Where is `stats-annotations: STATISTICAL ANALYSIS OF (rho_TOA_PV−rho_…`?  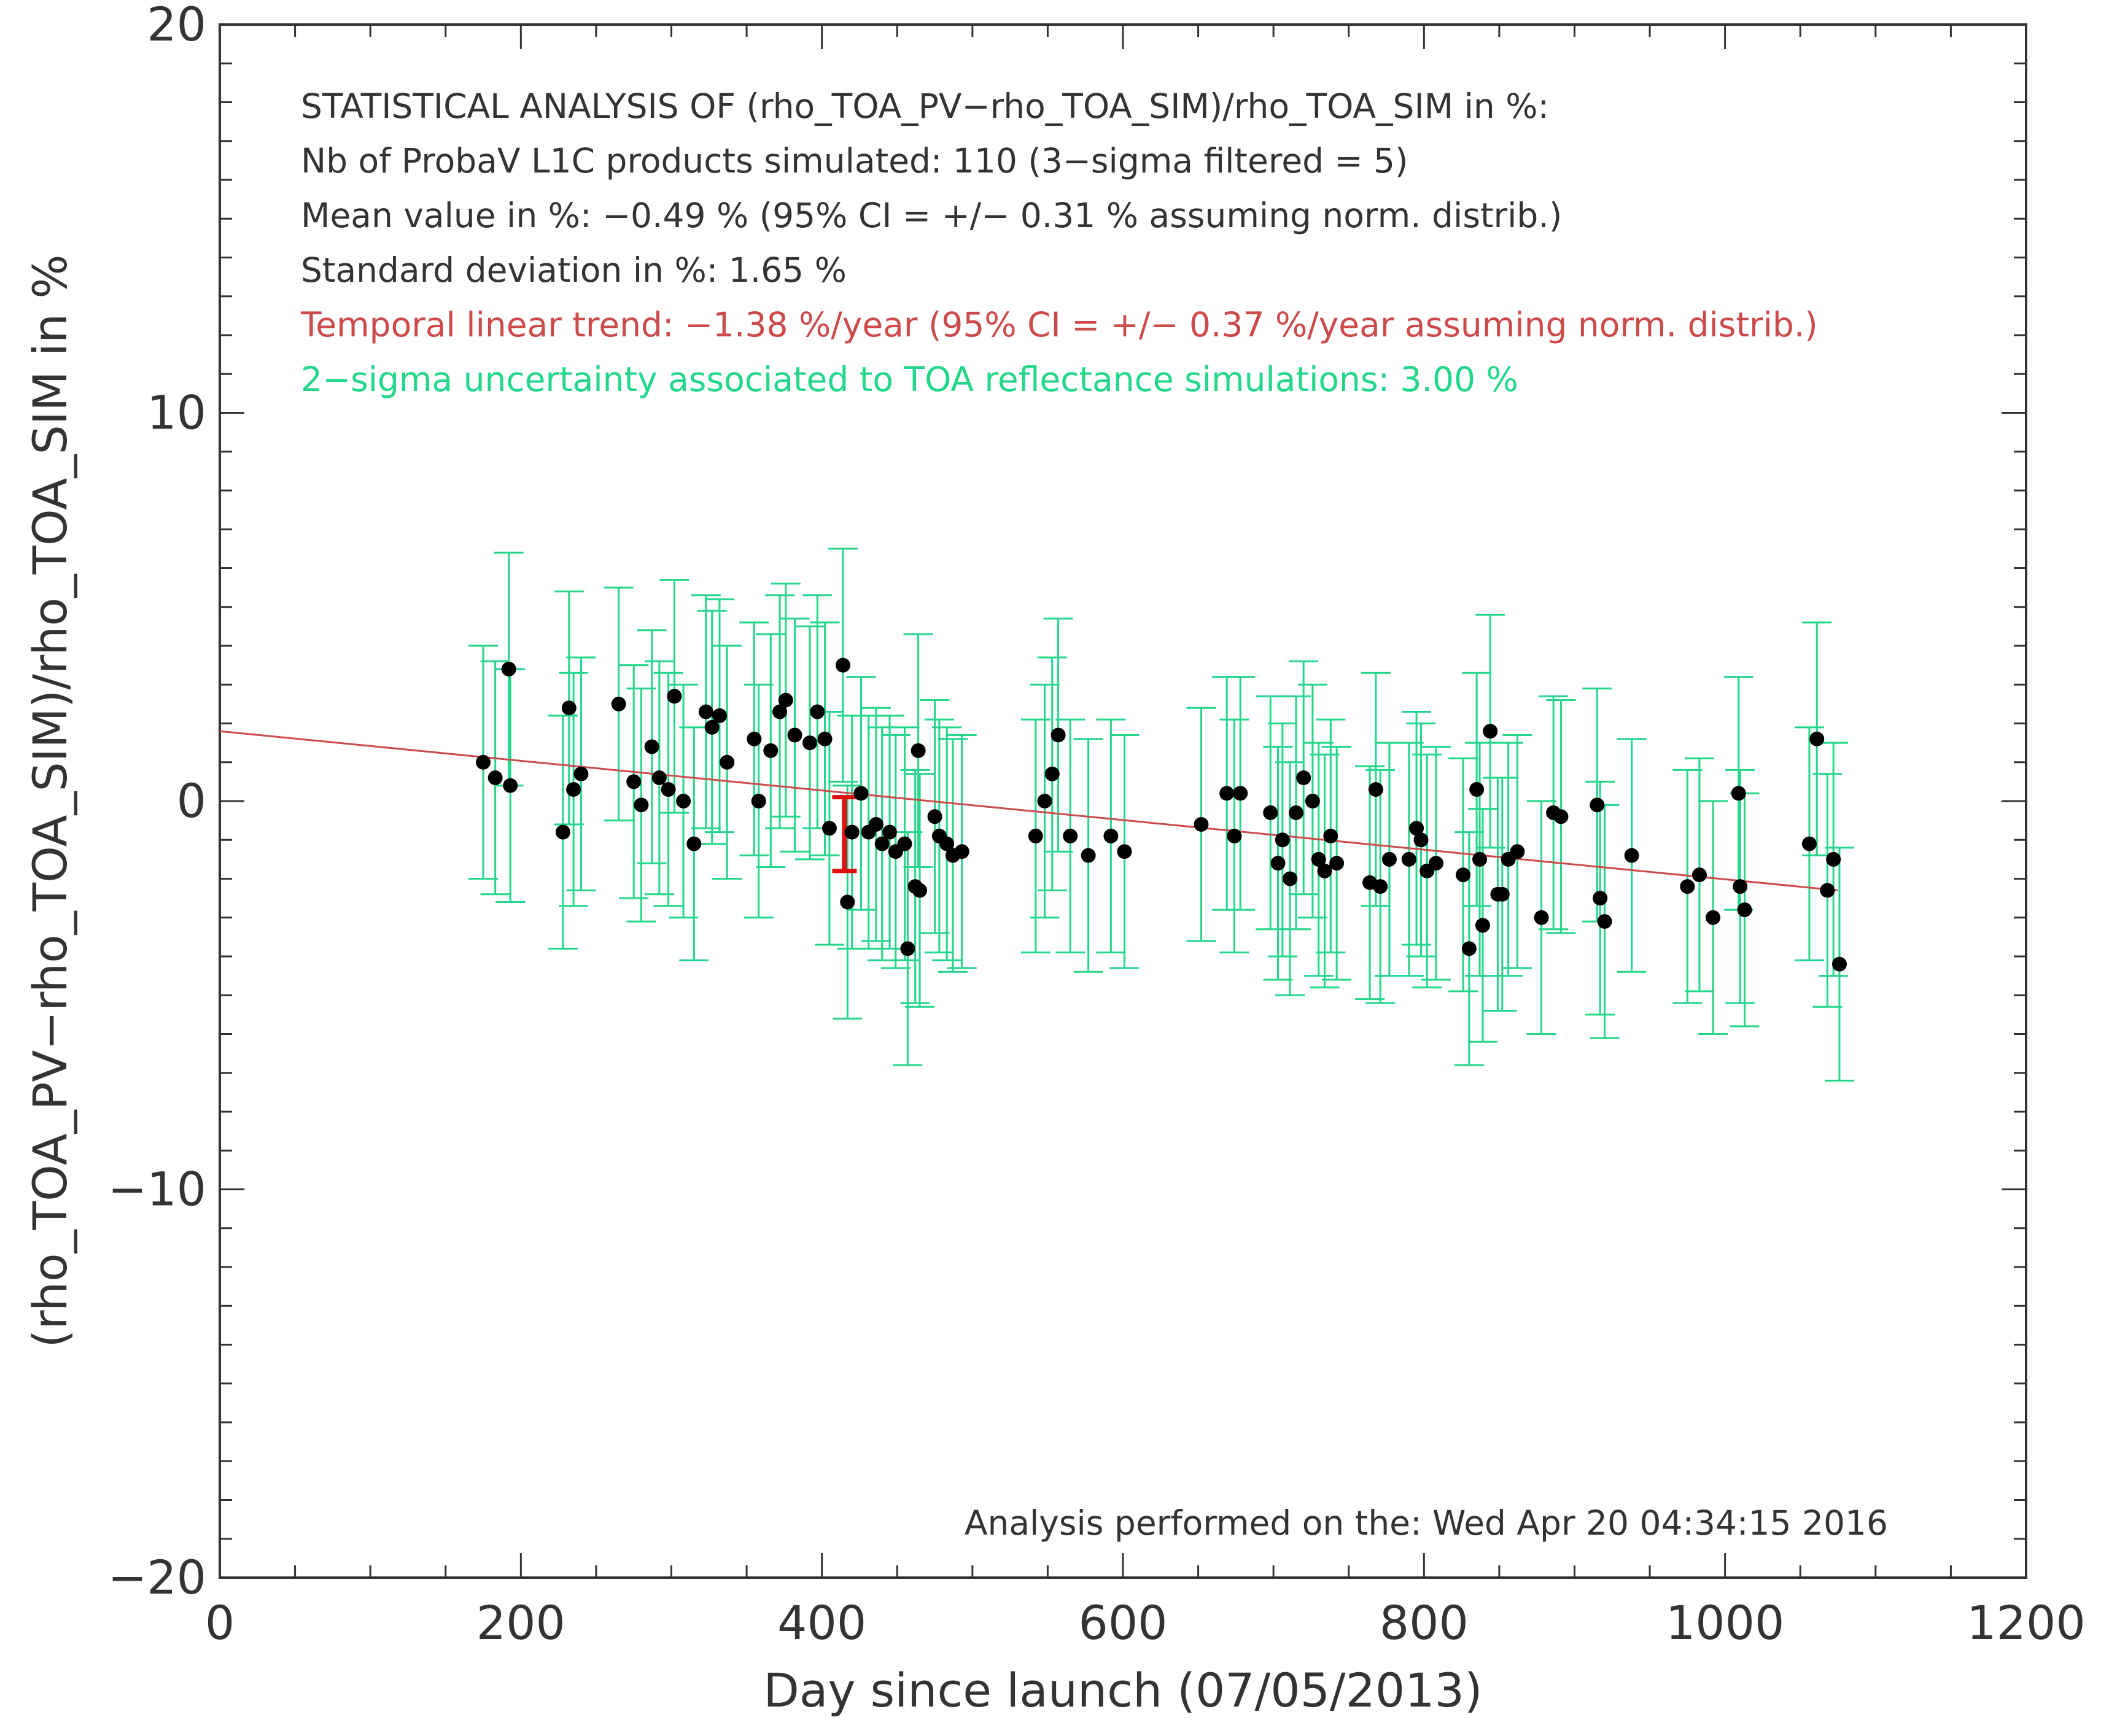 stats-annotations: STATISTICAL ANALYSIS OF (rho_TOA_PV−rho_… is located at coordinates (1059, 243).